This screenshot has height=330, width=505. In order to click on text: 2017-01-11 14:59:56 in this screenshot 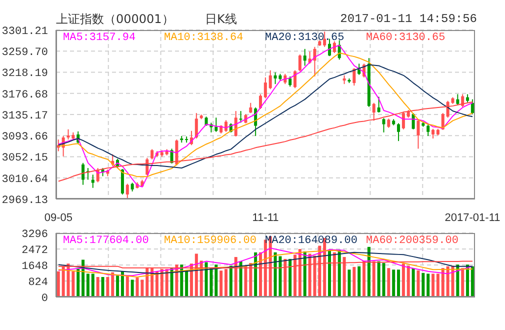, I will do `click(408, 19)`.